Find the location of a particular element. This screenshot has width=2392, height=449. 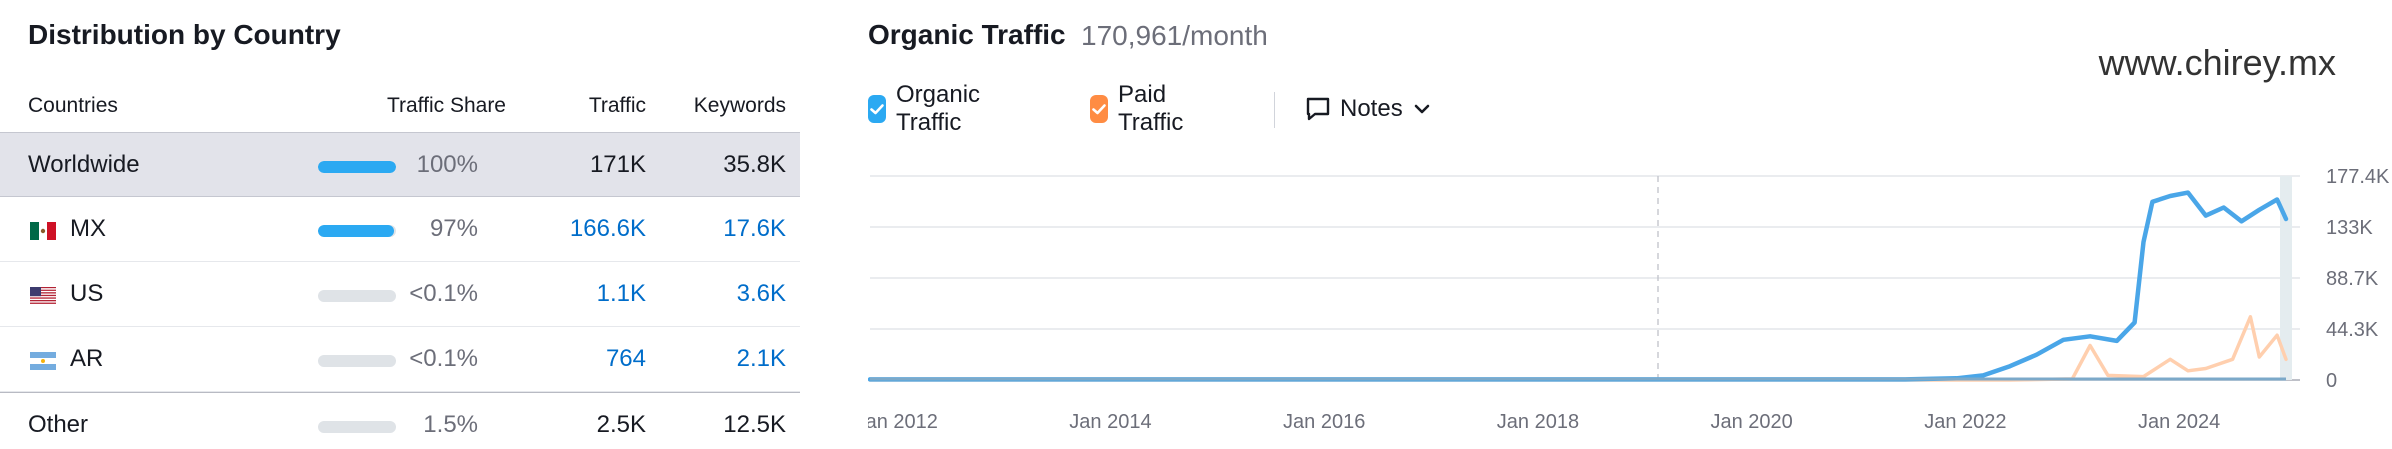

country-name: Worldwide is located at coordinates (84, 164).